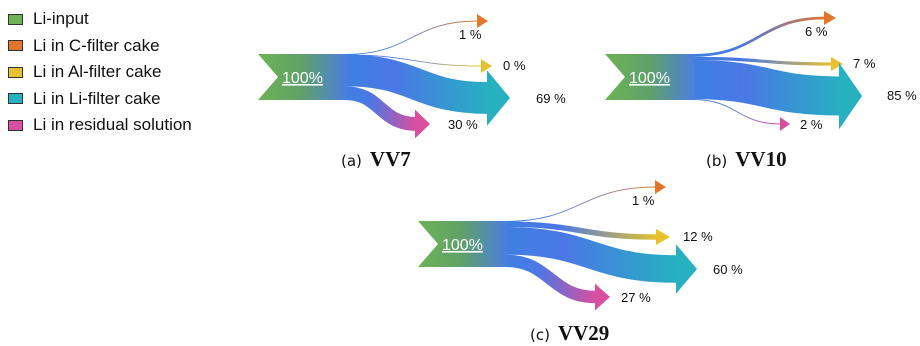  I want to click on legend-label: Li in residual solution, so click(112, 125).